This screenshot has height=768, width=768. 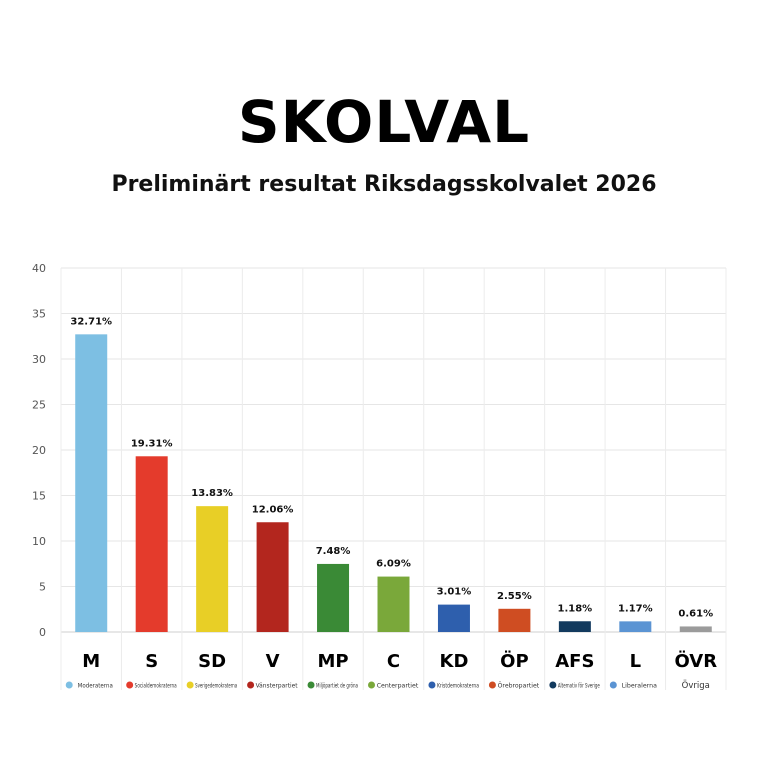 What do you see at coordinates (42, 587) in the screenshot?
I see `y-tick-label: 5` at bounding box center [42, 587].